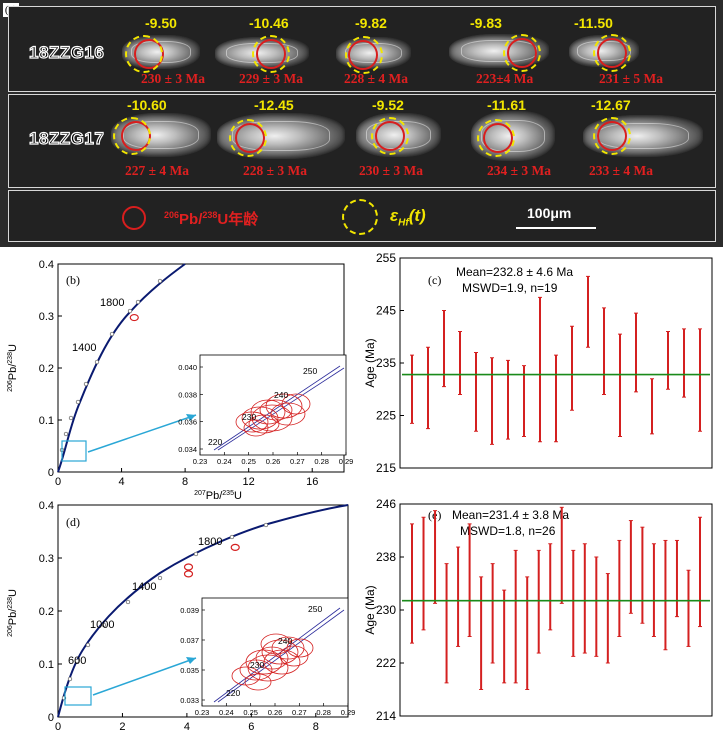 This screenshot has width=723, height=733. What do you see at coordinates (506, 105) in the screenshot?
I see `ehf-value: -11.61` at bounding box center [506, 105].